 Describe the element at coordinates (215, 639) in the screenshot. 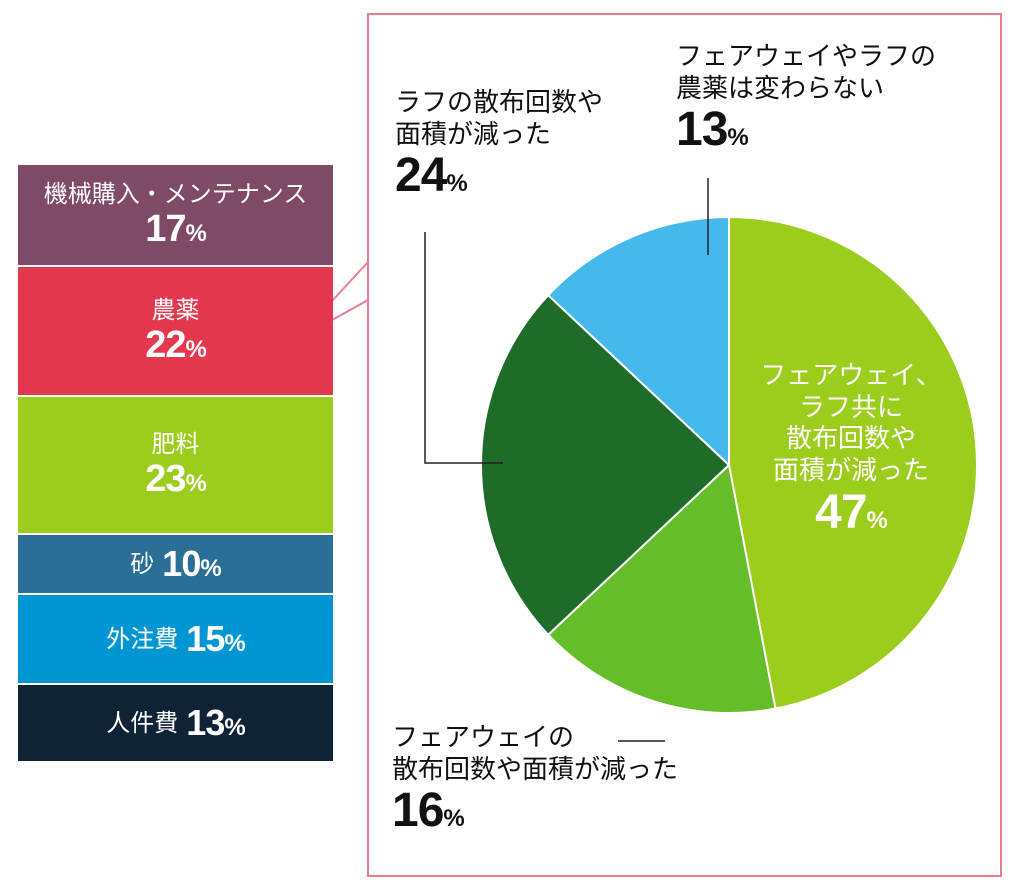

I see `segment-percent: 15%` at that location.